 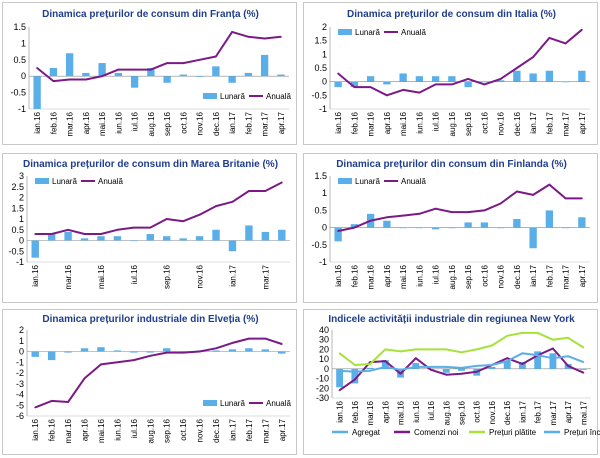 I want to click on y-tick-label: -1, so click(x=22, y=109).